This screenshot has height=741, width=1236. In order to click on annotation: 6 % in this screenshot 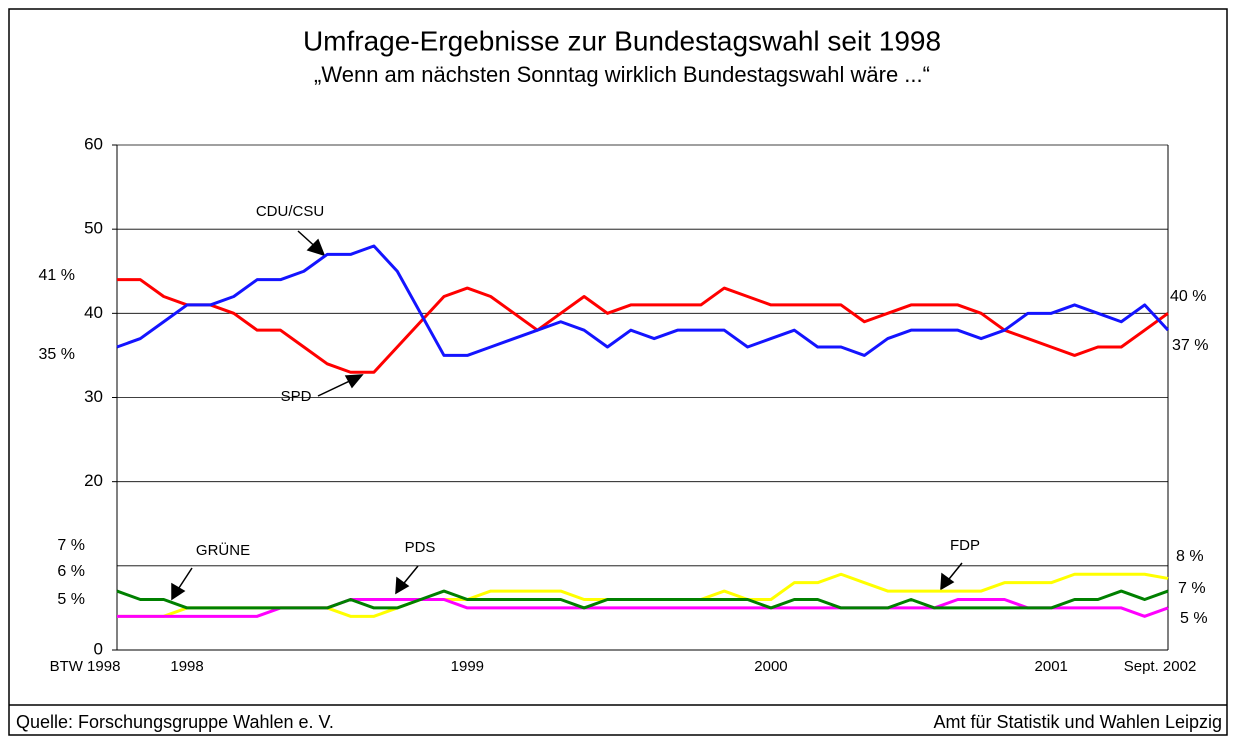, I will do `click(71, 571)`.